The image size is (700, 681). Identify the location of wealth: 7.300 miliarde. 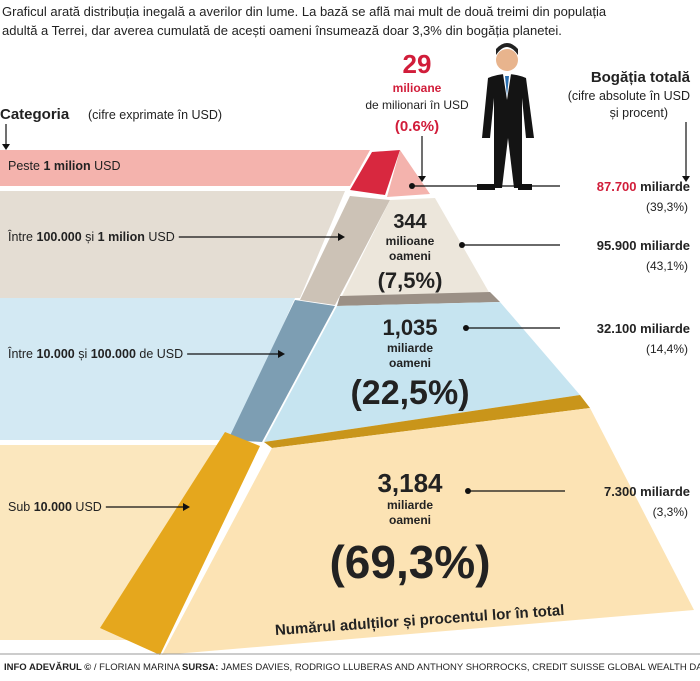
(647, 491).